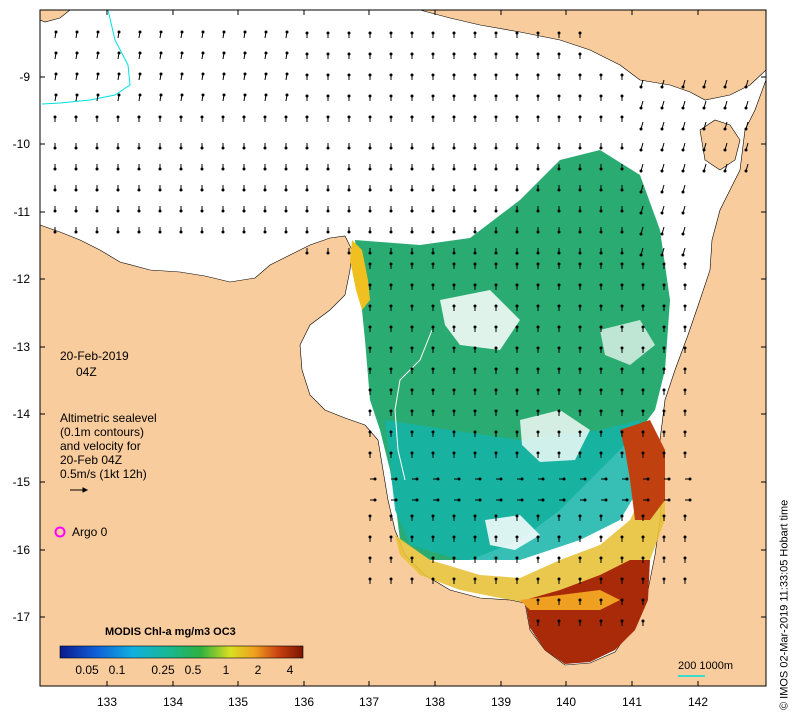 The height and width of the screenshot is (716, 792). I want to click on lon-tick-label: 133, so click(107, 702).